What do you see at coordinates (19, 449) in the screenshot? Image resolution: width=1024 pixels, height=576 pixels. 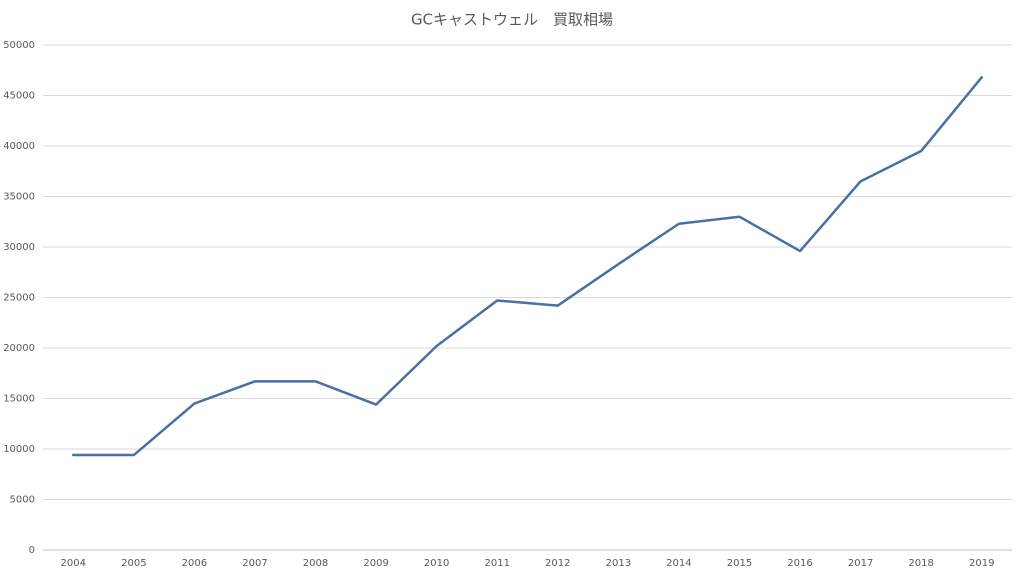 I see `y-tick-label: 10000` at bounding box center [19, 449].